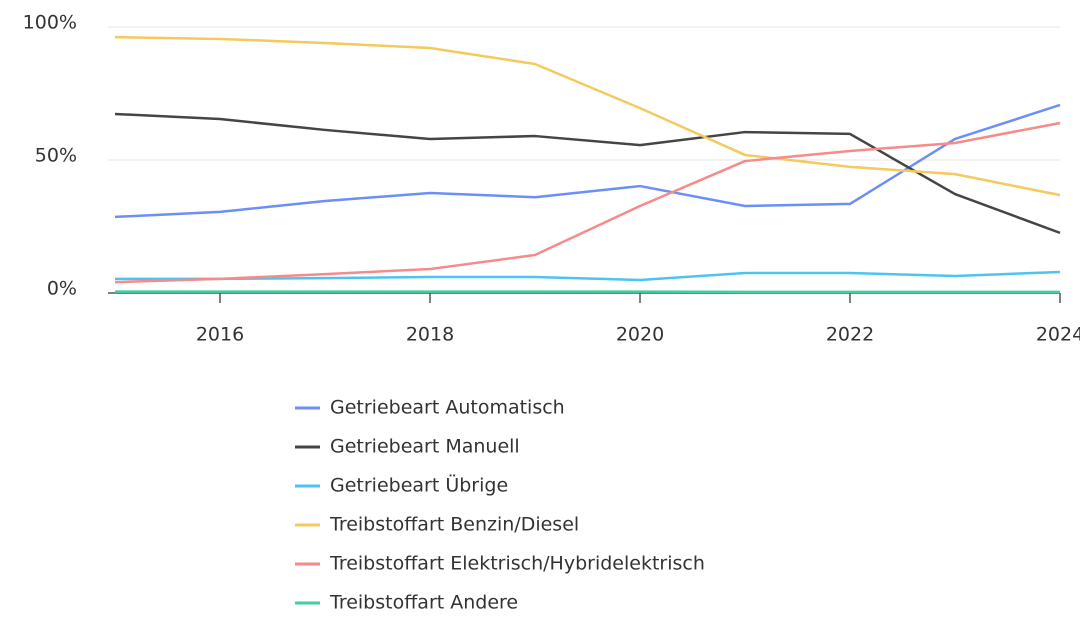  What do you see at coordinates (430, 335) in the screenshot?
I see `x-tick-label: 2018` at bounding box center [430, 335].